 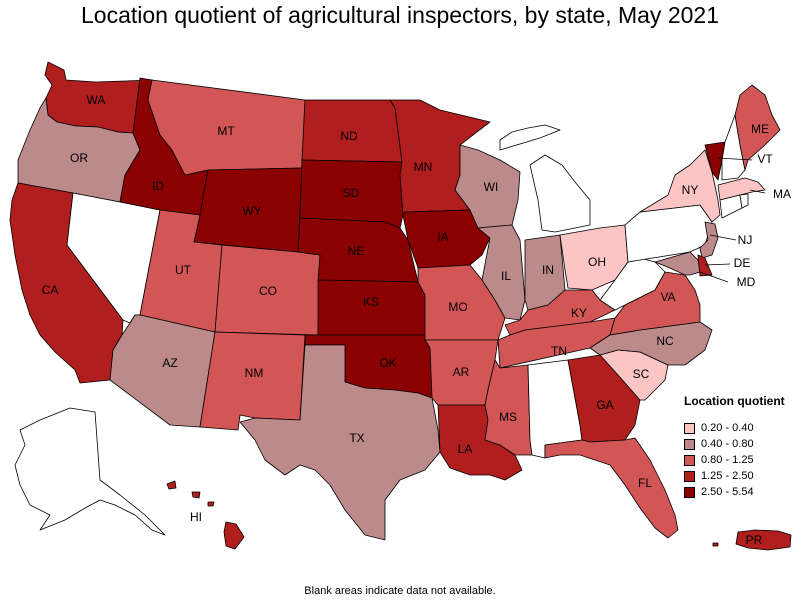 I want to click on state-IL, so click(x=501, y=272).